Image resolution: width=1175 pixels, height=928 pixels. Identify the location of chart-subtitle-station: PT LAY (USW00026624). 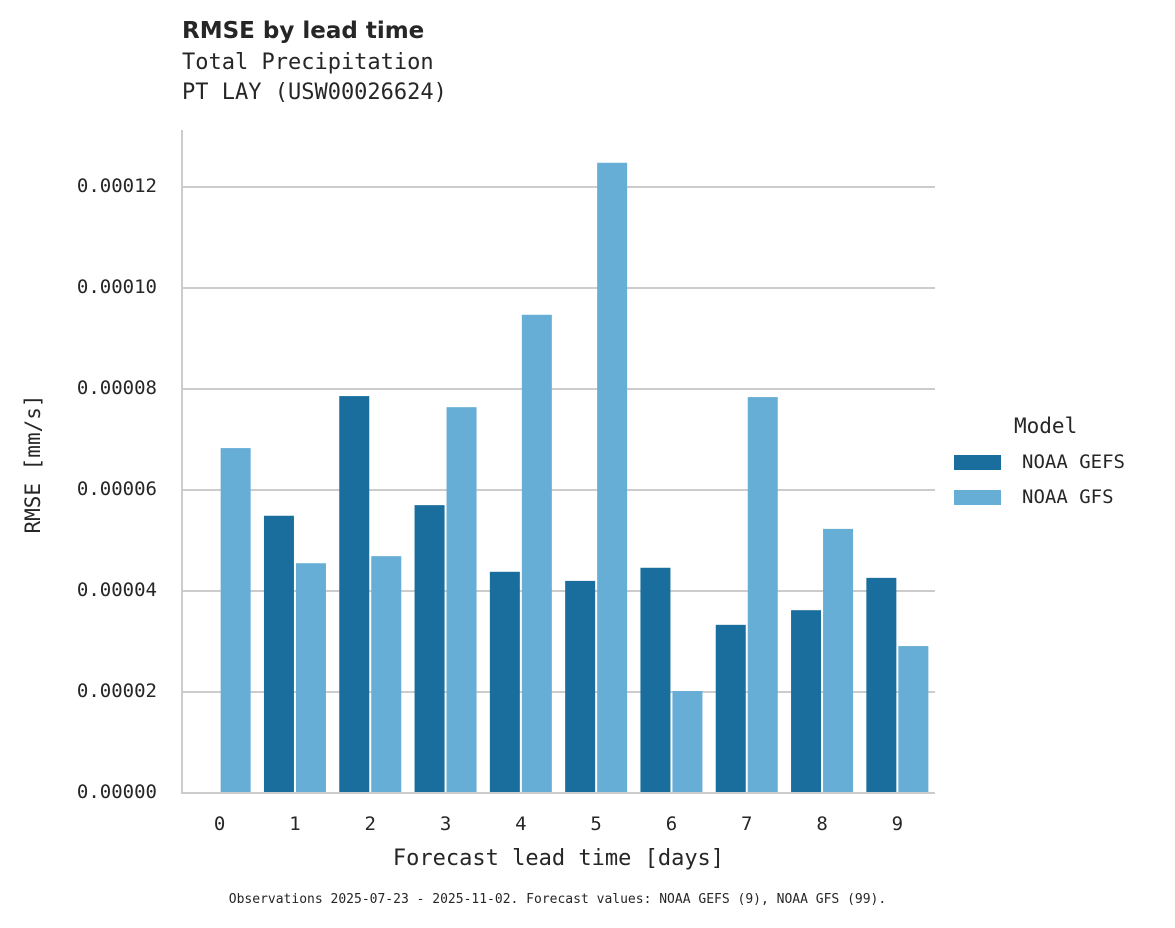
(314, 92).